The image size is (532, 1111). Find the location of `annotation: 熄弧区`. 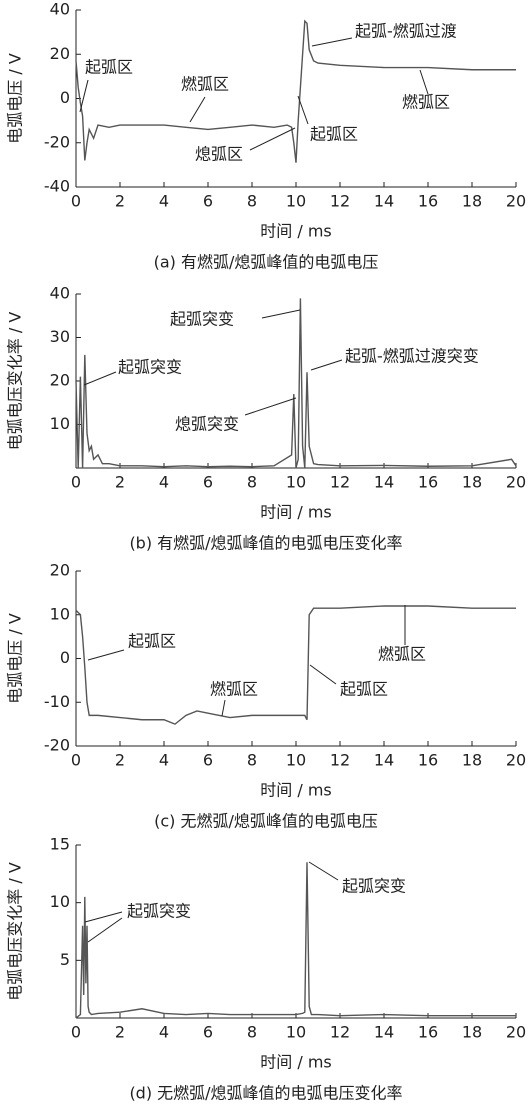

annotation: 熄弧区 is located at coordinates (219, 154).